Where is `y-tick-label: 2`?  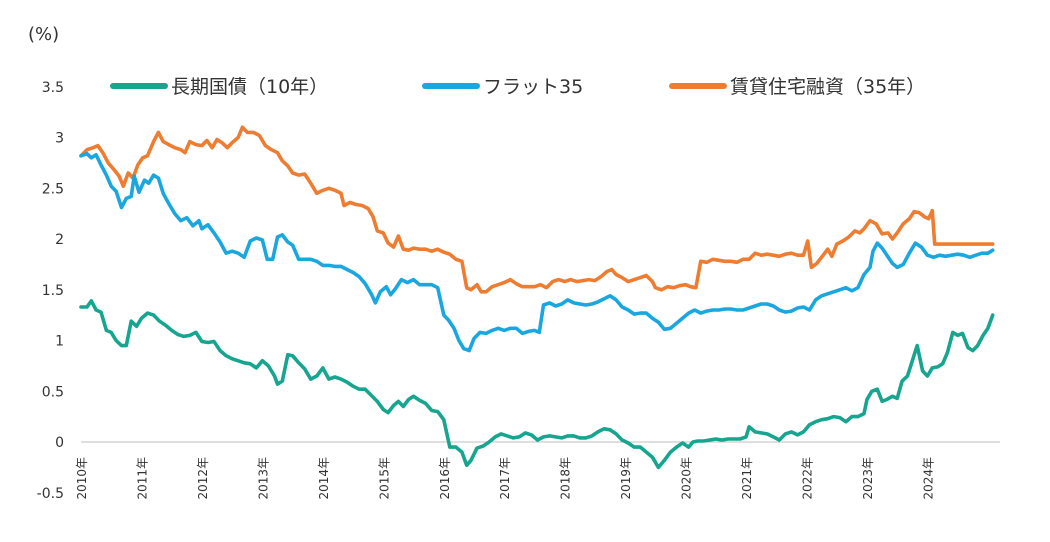
y-tick-label: 2 is located at coordinates (59, 240).